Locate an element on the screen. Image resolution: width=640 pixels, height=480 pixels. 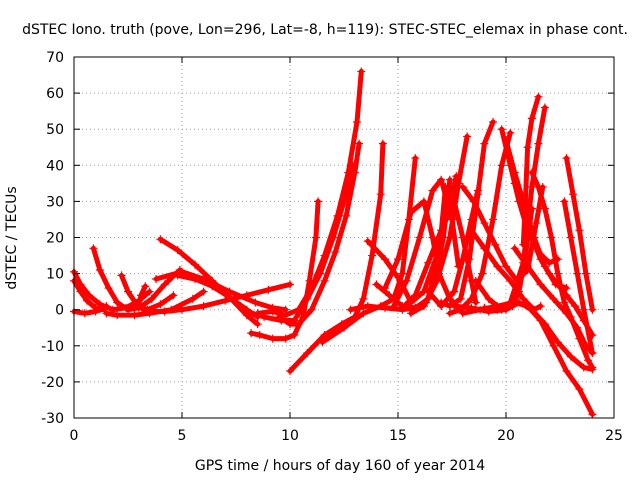
x-tick-label: 10 is located at coordinates (290, 436).